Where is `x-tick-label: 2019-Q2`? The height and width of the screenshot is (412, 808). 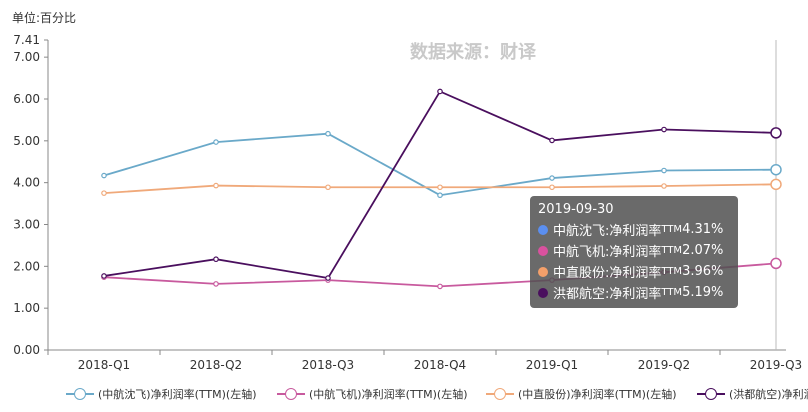 x-tick-label: 2019-Q2 is located at coordinates (664, 365).